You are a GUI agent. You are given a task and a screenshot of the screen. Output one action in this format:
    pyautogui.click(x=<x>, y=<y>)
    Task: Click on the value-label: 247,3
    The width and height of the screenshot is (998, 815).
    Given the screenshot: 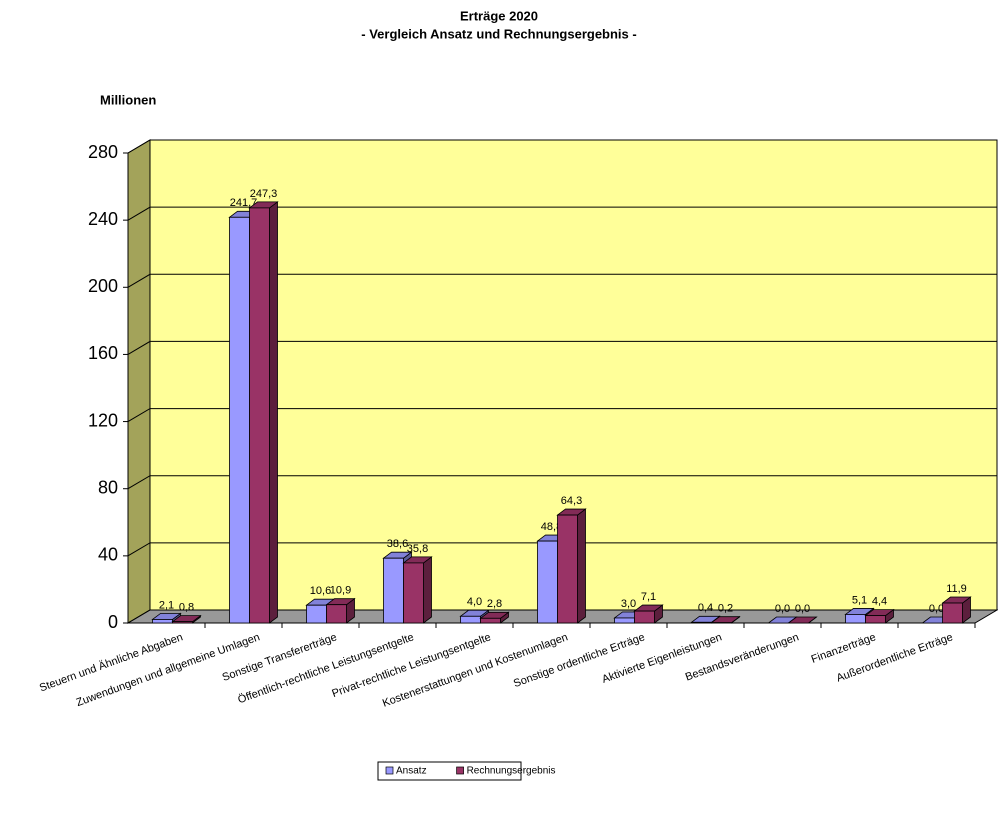 What is the action you would take?
    pyautogui.click(x=264, y=194)
    